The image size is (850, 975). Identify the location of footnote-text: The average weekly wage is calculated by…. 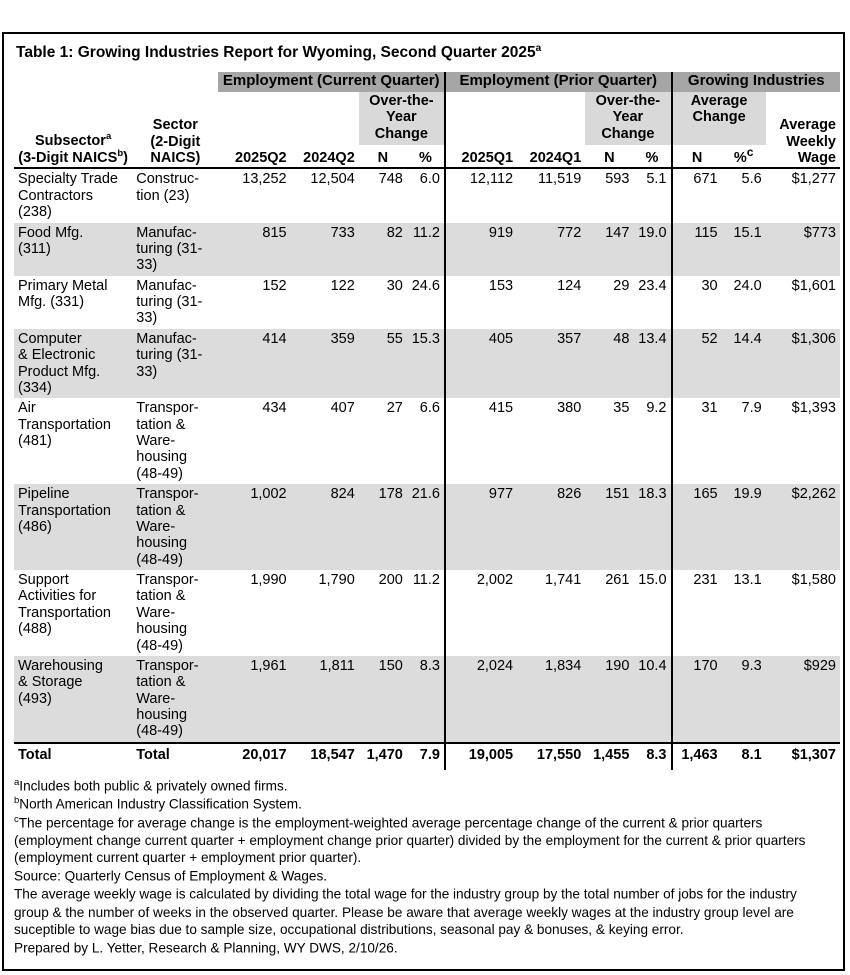
(405, 912).